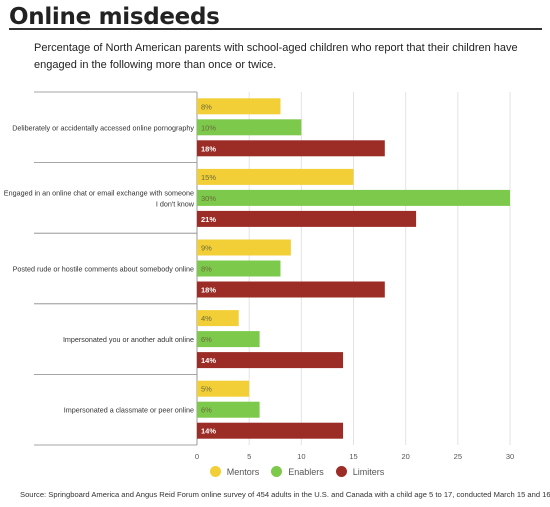  What do you see at coordinates (175, 203) in the screenshot?
I see `category-label: I don't know` at bounding box center [175, 203].